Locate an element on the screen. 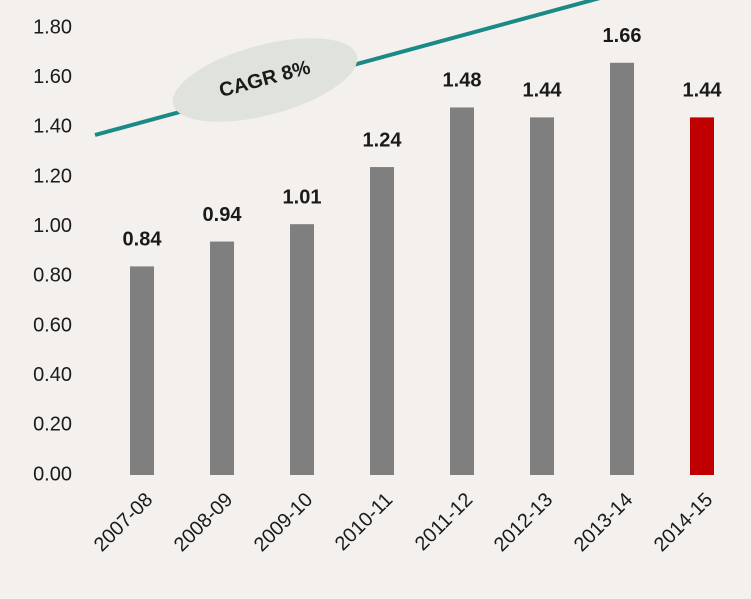 This screenshot has width=751, height=599. y-tick-label: 1.60 is located at coordinates (52, 77).